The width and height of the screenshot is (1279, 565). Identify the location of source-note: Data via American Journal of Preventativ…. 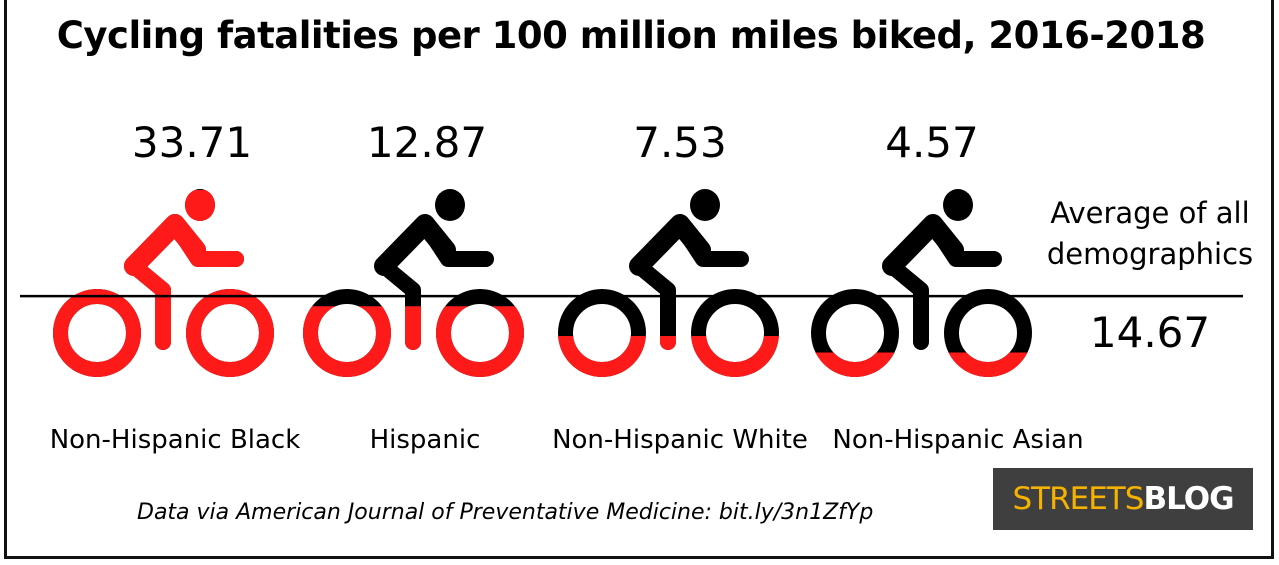
(505, 512).